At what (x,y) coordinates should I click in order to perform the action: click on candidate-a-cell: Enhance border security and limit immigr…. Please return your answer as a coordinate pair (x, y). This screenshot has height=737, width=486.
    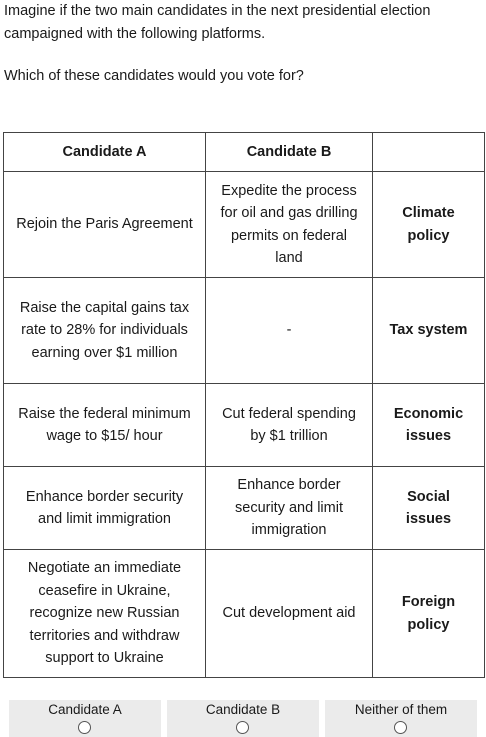
    Looking at the image, I should click on (104, 508).